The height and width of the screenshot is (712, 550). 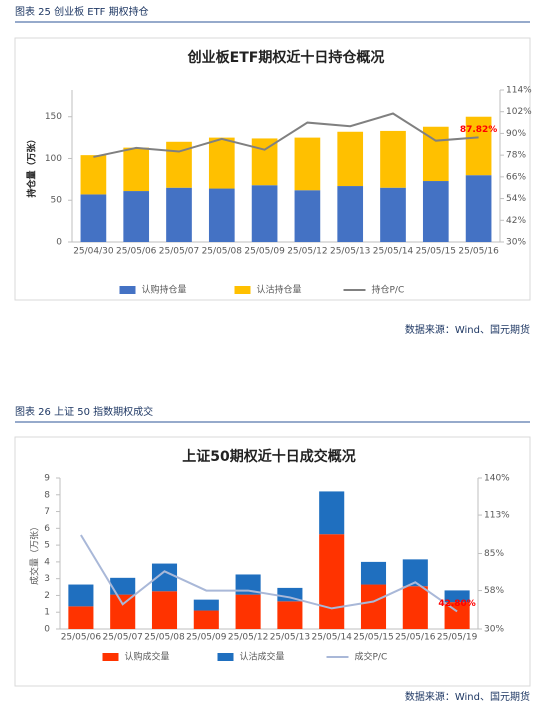 What do you see at coordinates (494, 591) in the screenshot?
I see `y2-tick-label: 58%` at bounding box center [494, 591].